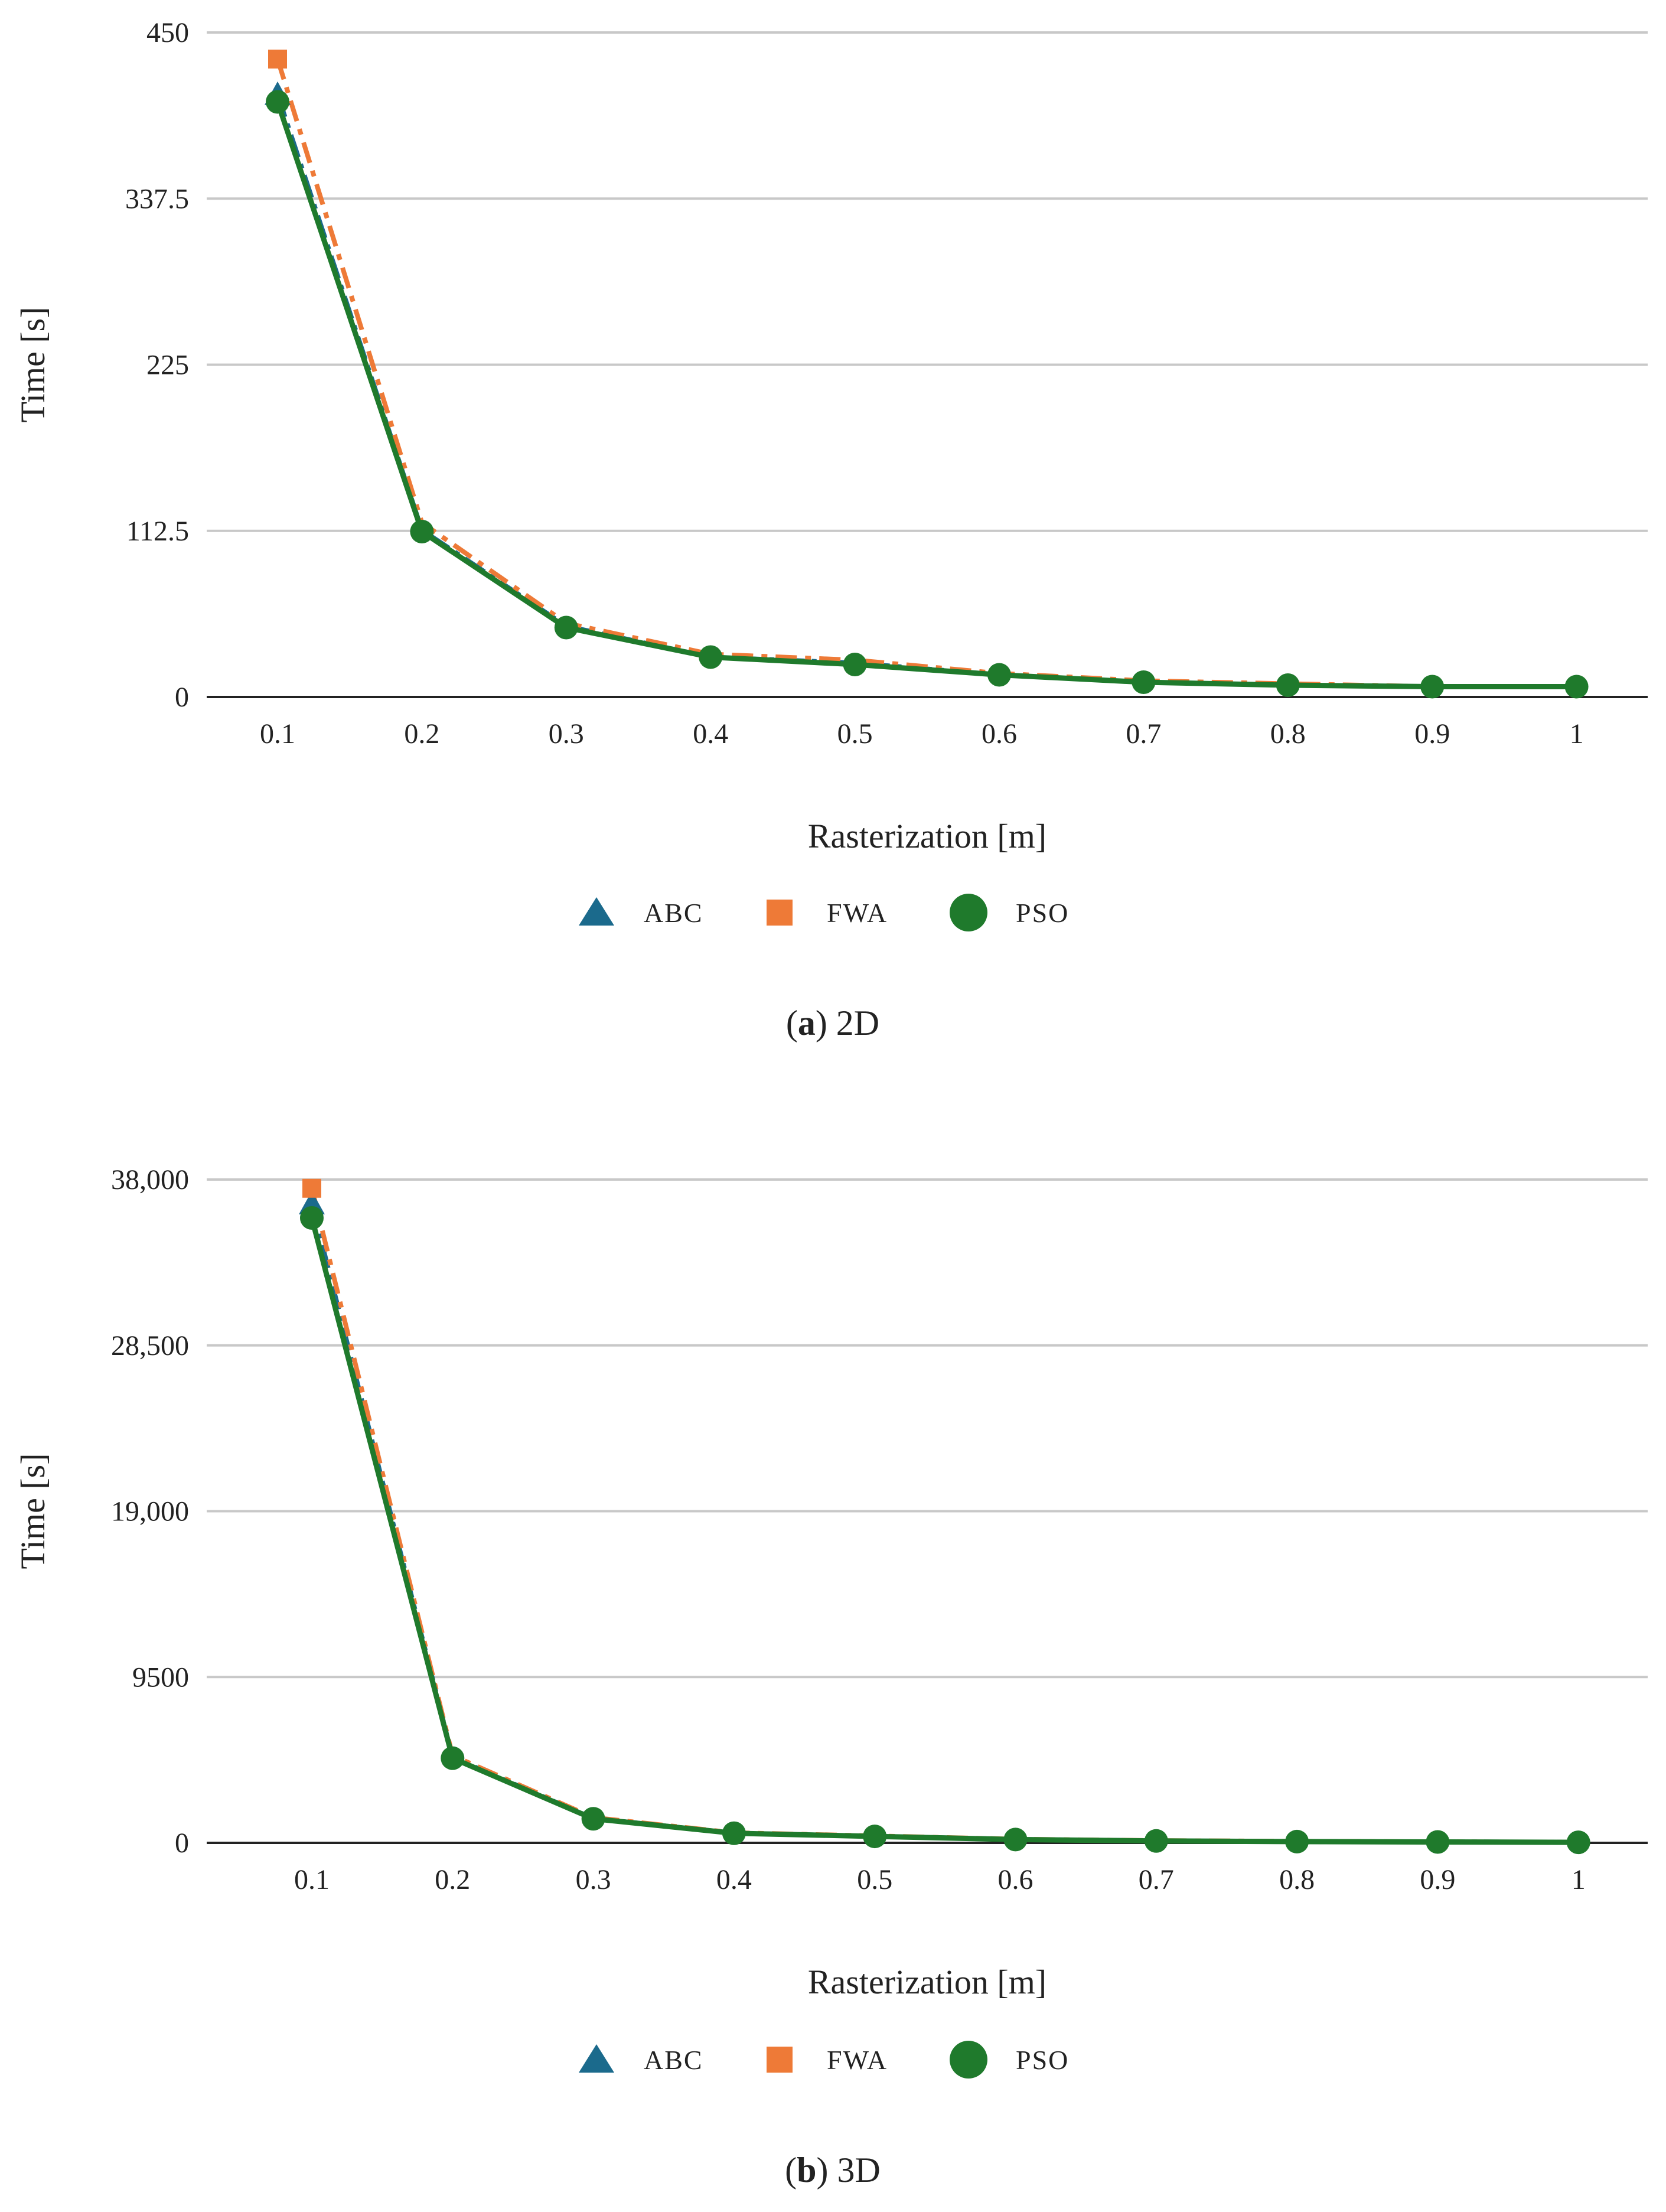 The image size is (1666, 2212). What do you see at coordinates (833, 1023) in the screenshot?
I see `panel-caption: (a) 2D` at bounding box center [833, 1023].